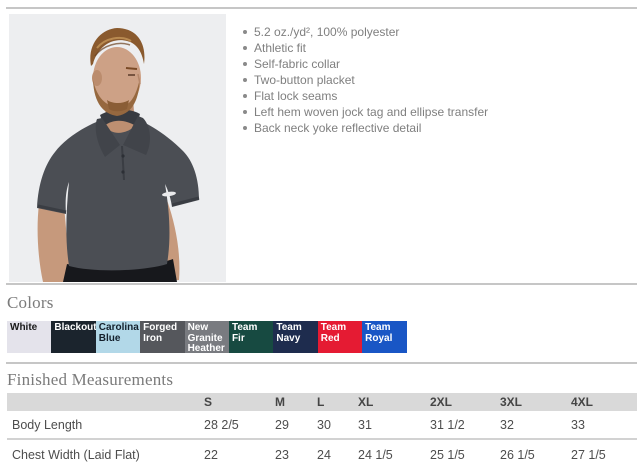 Image resolution: width=642 pixels, height=475 pixels. I want to click on size-column-header, so click(105, 402).